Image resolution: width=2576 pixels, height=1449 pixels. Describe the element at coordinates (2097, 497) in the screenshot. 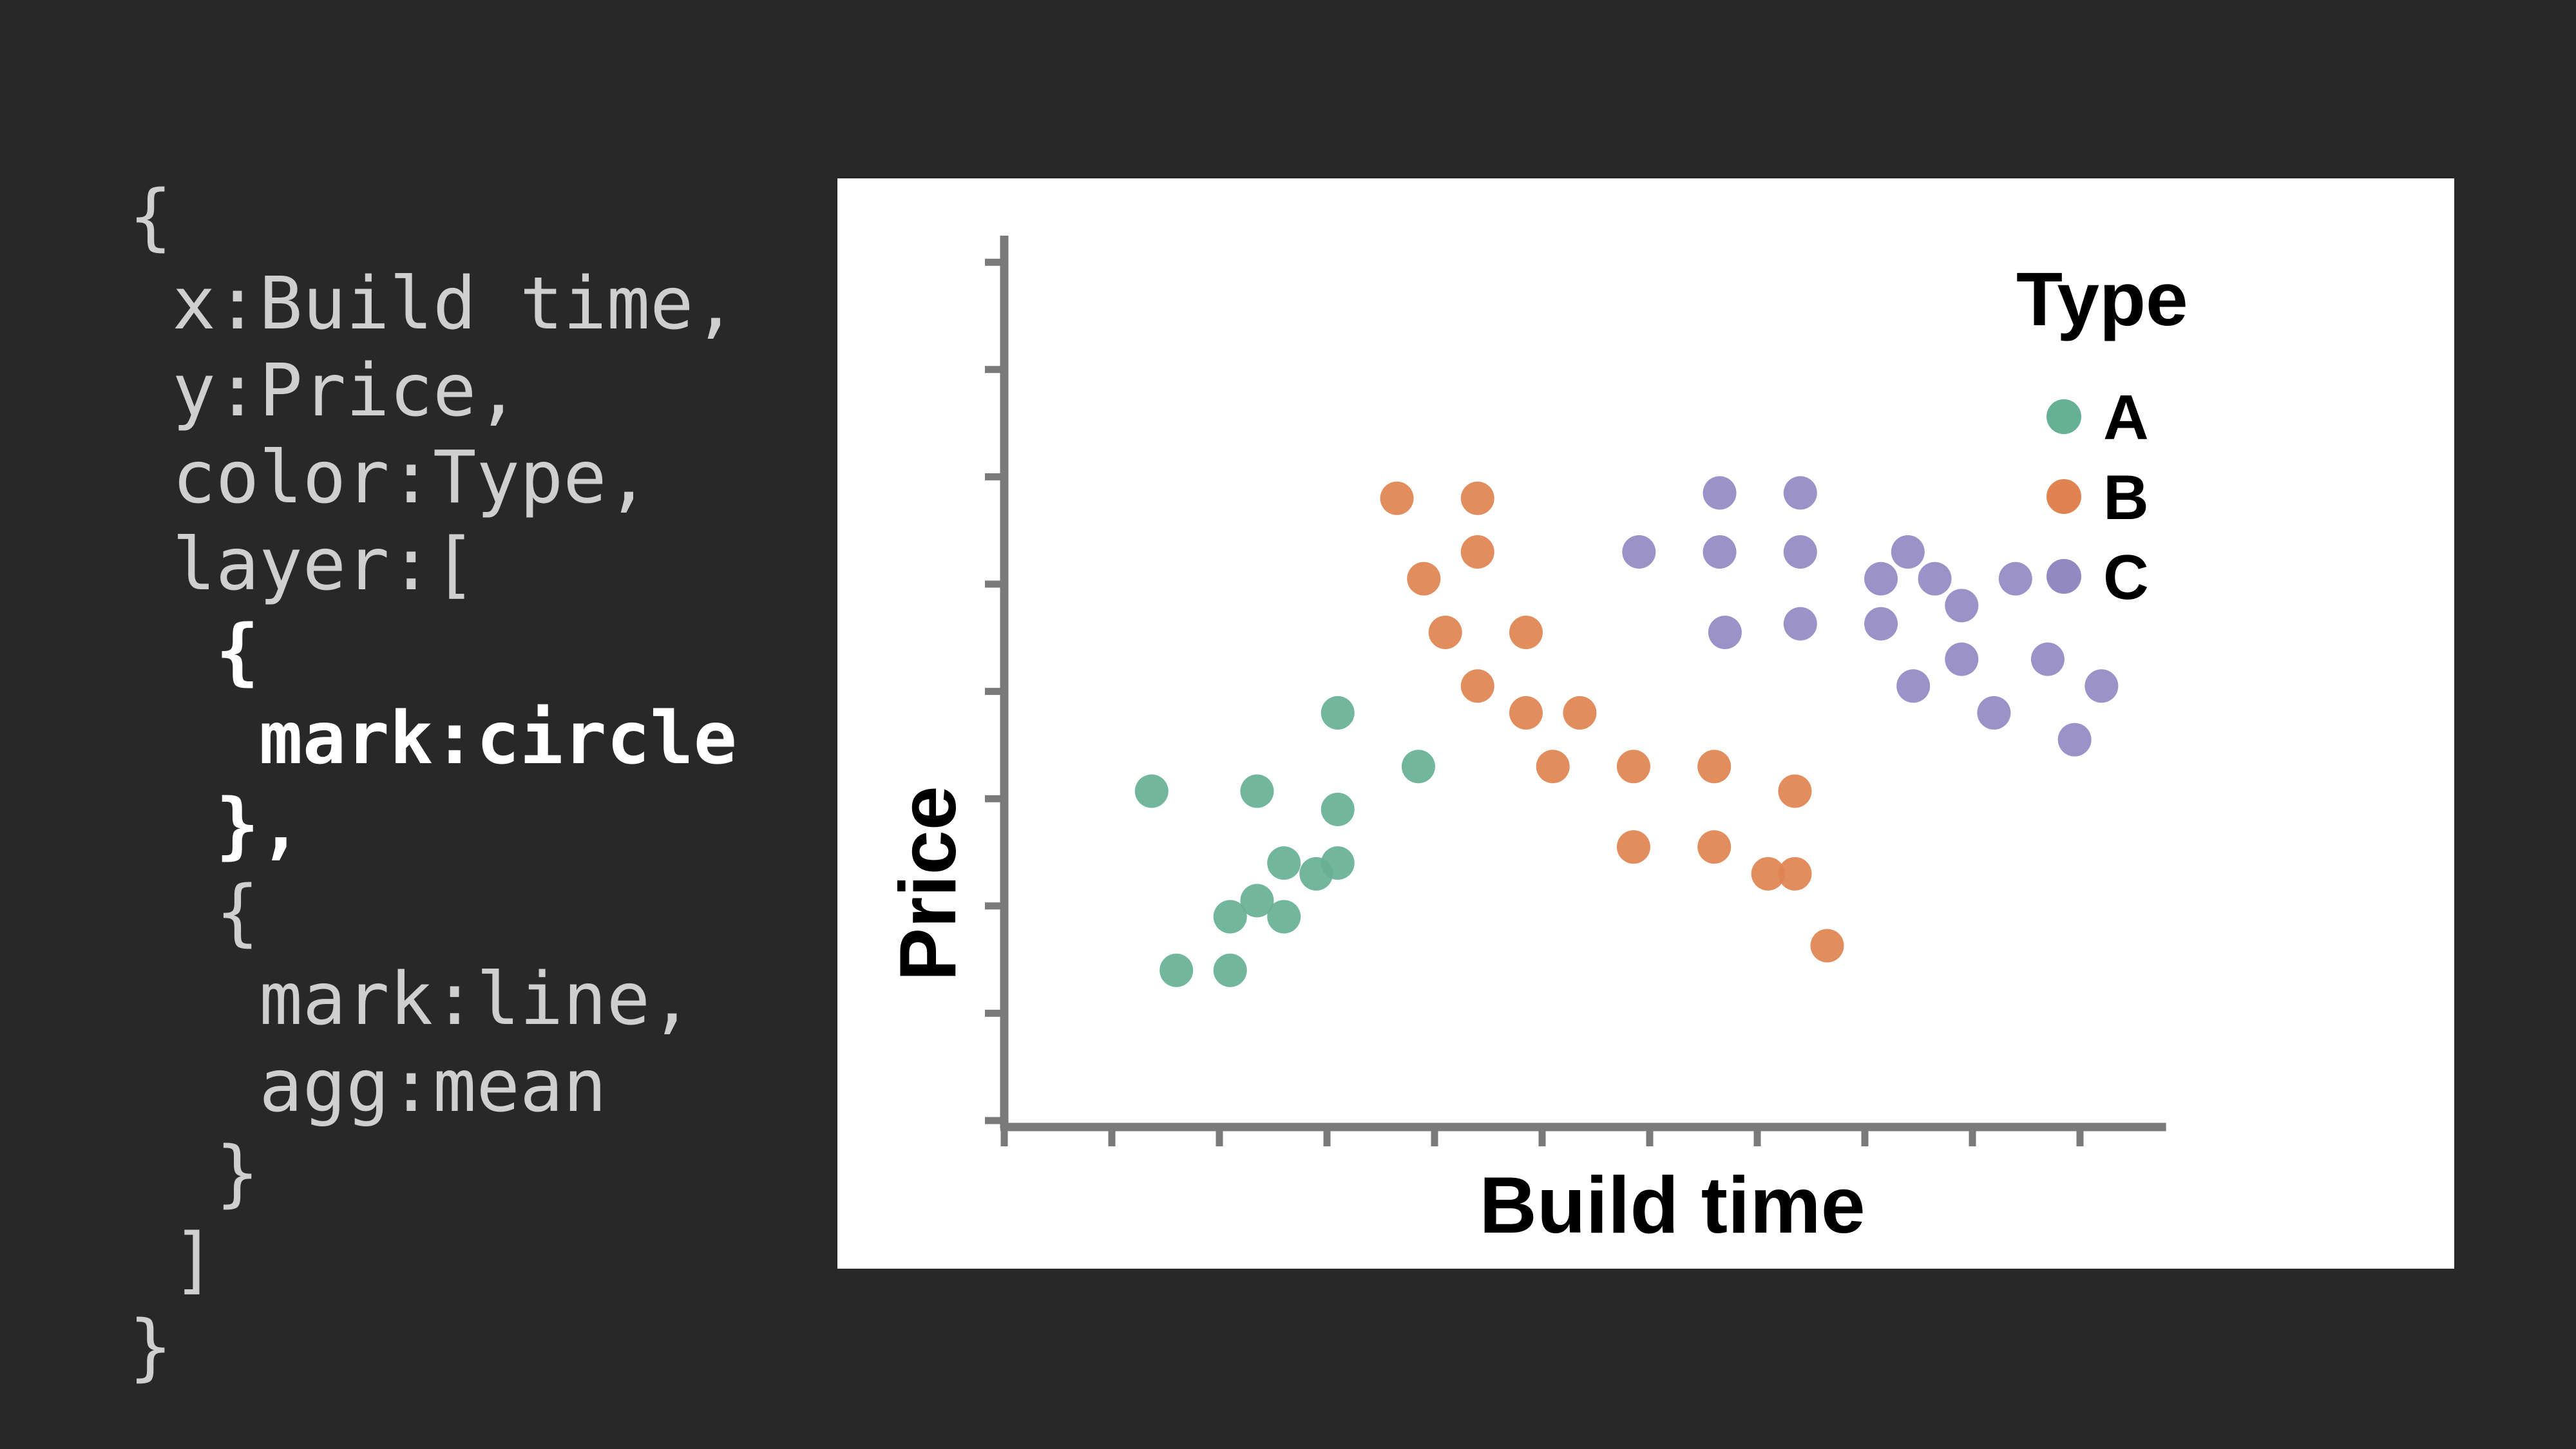

I see `legend-items: ABC` at that location.